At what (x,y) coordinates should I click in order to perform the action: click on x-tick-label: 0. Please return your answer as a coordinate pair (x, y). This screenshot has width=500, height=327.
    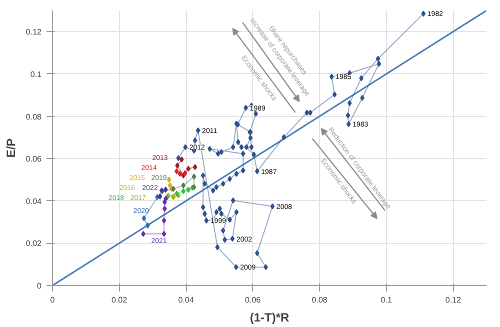
    Looking at the image, I should click on (53, 300).